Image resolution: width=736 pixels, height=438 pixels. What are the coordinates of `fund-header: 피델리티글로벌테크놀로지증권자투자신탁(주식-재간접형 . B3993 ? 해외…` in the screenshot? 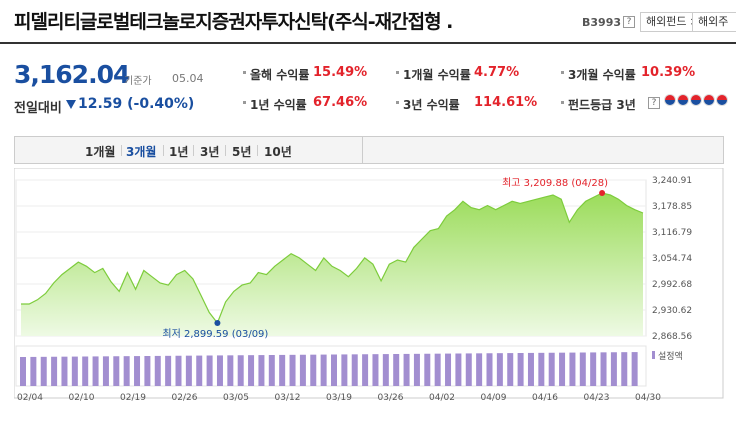 It's located at (368, 22).